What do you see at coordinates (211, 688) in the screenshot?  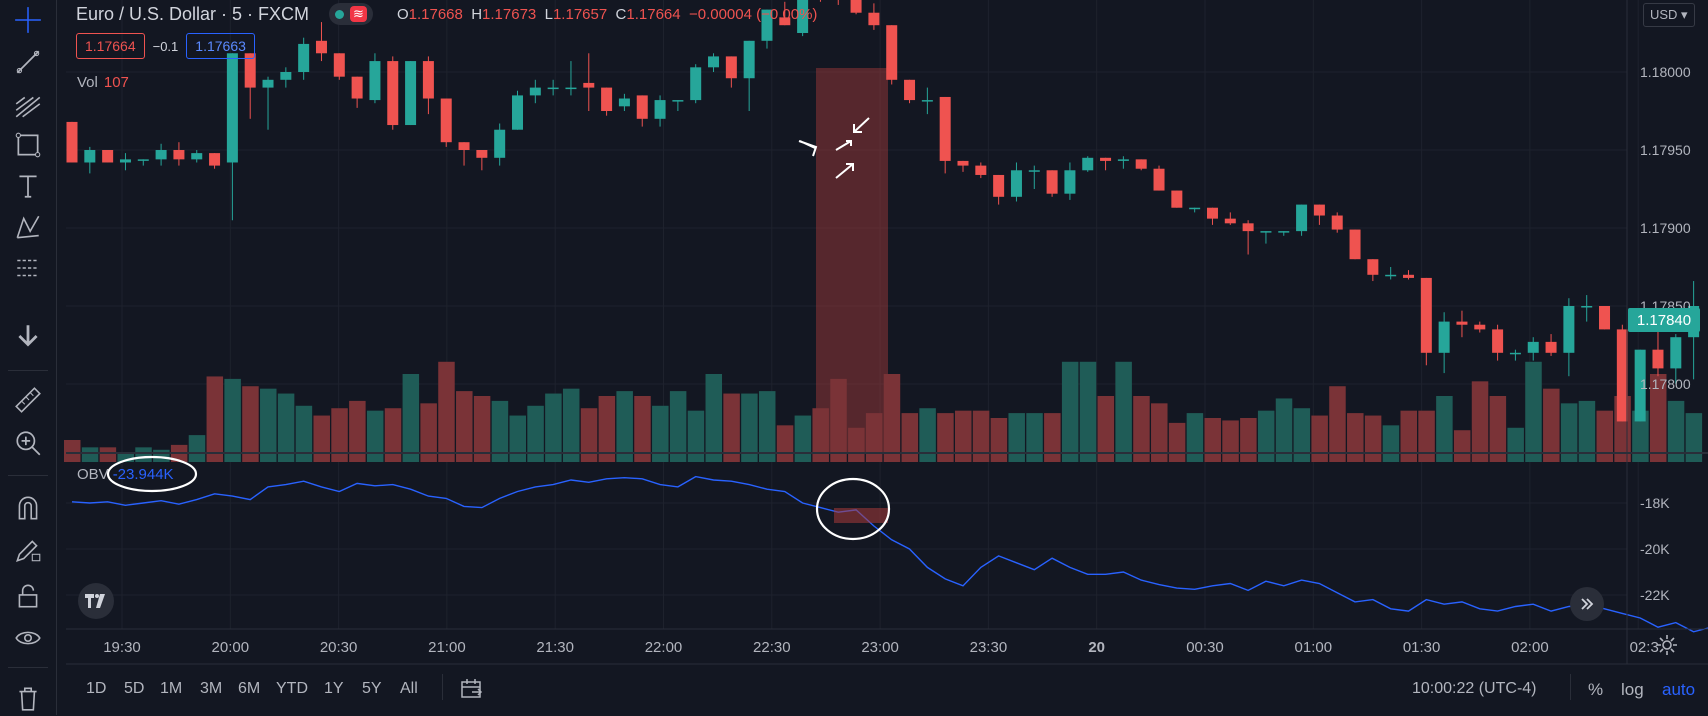 I see `range-button-3m: 3M` at bounding box center [211, 688].